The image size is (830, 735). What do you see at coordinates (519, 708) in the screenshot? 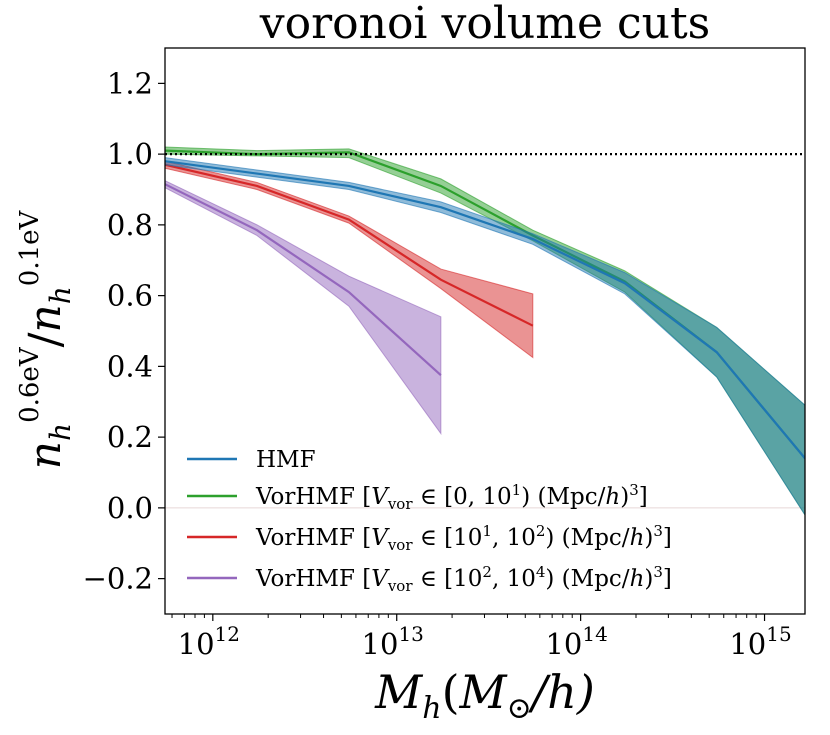
I see `xlabel-sun-sub: ⊙` at bounding box center [519, 708].